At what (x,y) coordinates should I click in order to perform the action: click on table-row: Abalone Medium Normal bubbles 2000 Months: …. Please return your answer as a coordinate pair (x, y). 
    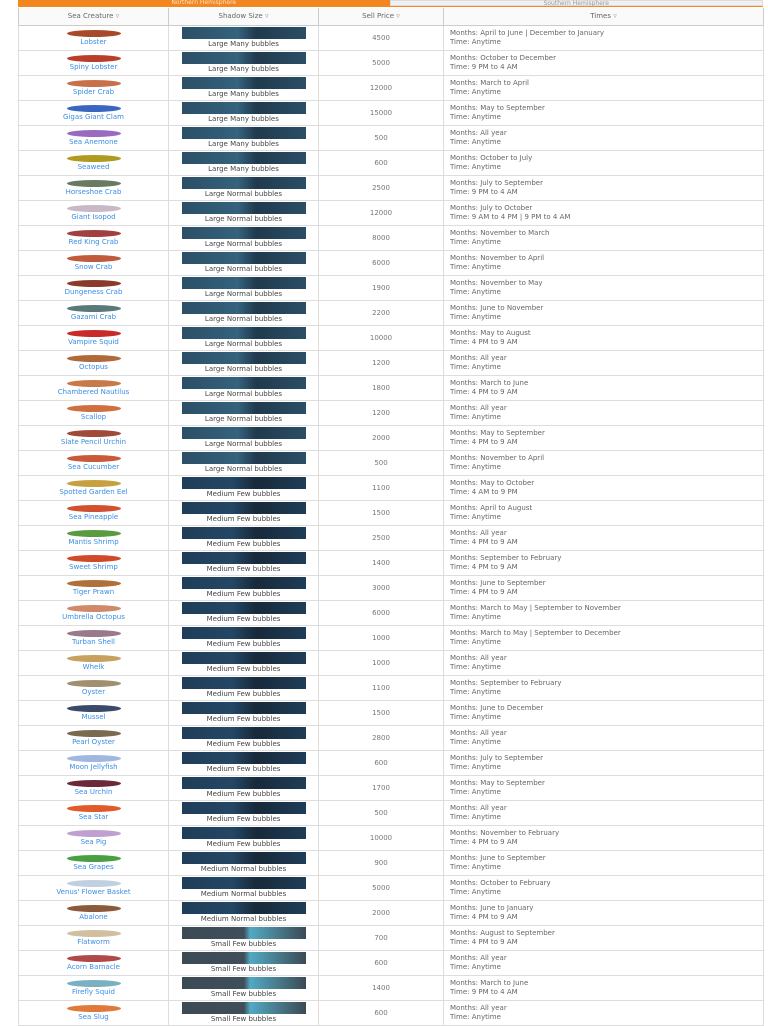
    Looking at the image, I should click on (391, 913).